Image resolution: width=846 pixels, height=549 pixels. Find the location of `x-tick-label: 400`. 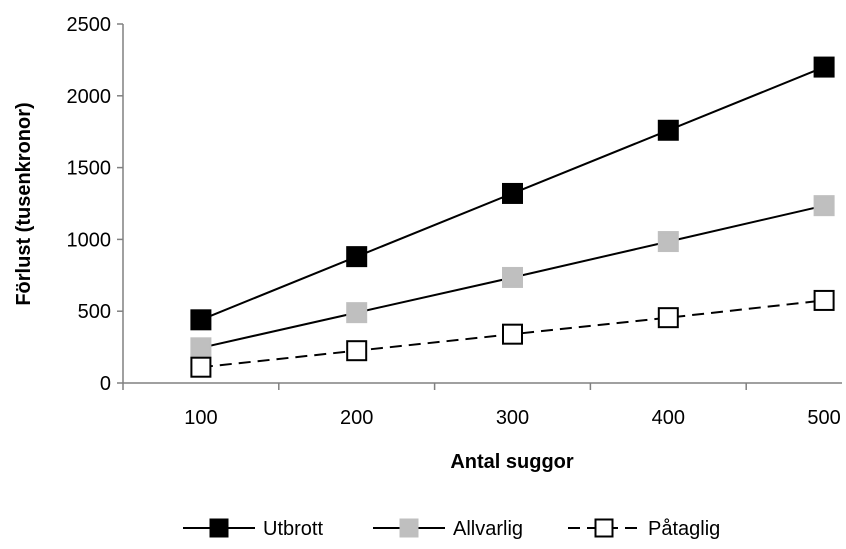

x-tick-label: 400 is located at coordinates (668, 418).